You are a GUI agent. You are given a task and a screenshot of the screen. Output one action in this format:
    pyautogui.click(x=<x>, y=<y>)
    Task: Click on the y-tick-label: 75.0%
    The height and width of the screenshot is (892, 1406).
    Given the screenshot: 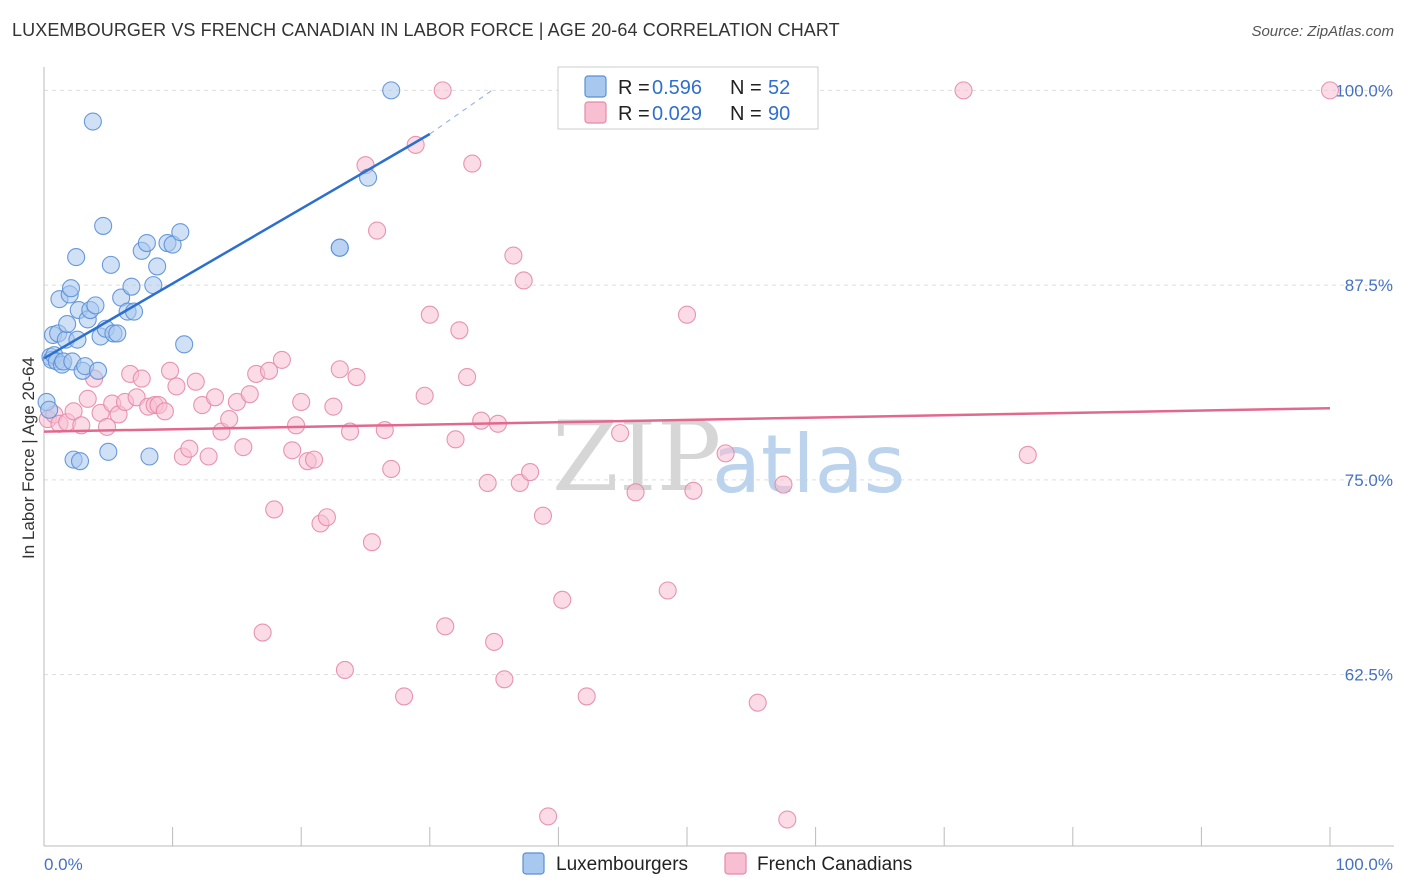 What is the action you would take?
    pyautogui.click(x=1369, y=480)
    